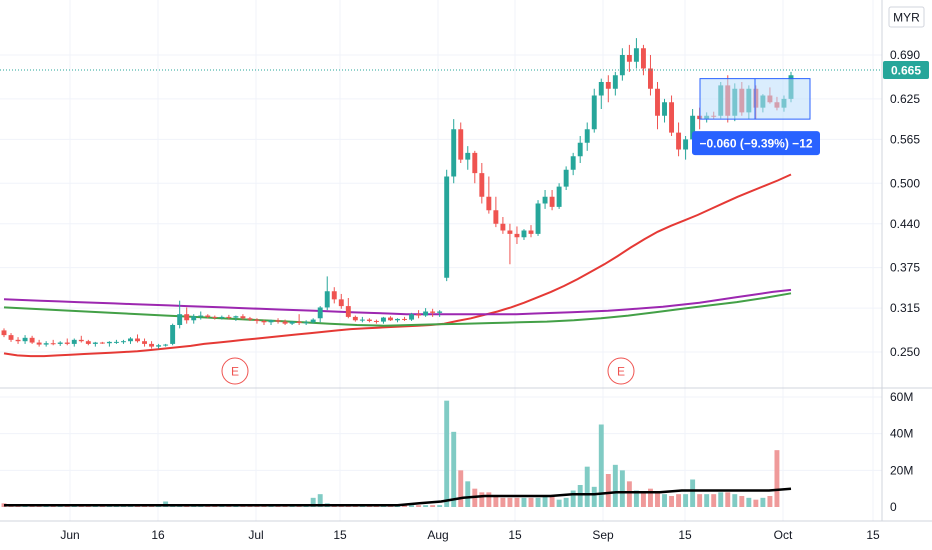 The image size is (932, 550). What do you see at coordinates (905, 203) in the screenshot?
I see `price-axis: 0.690 0.625 0.565 0.500 0.440 0.375 0.315 0.250` at bounding box center [905, 203].